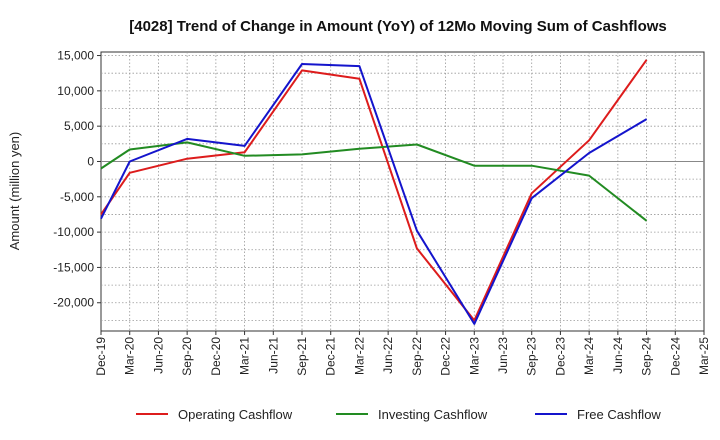 Image resolution: width=720 pixels, height=440 pixels. What do you see at coordinates (75, 56) in the screenshot?
I see `y-tick-label: 15,000` at bounding box center [75, 56].